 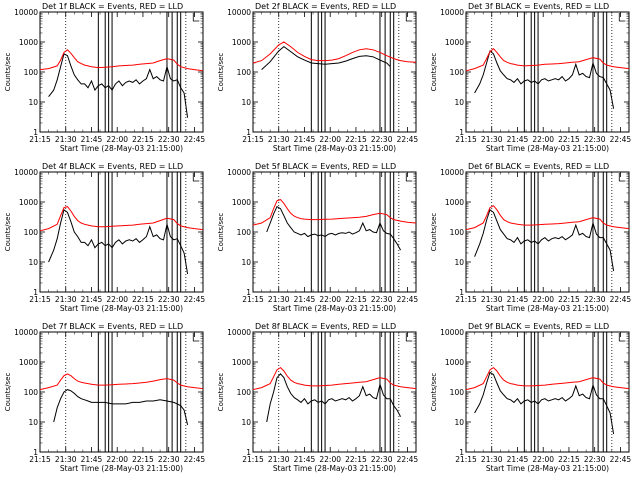 I want to click on panel-title: Det 5f BLACK = Events, RED = LLD, so click(x=325, y=166).